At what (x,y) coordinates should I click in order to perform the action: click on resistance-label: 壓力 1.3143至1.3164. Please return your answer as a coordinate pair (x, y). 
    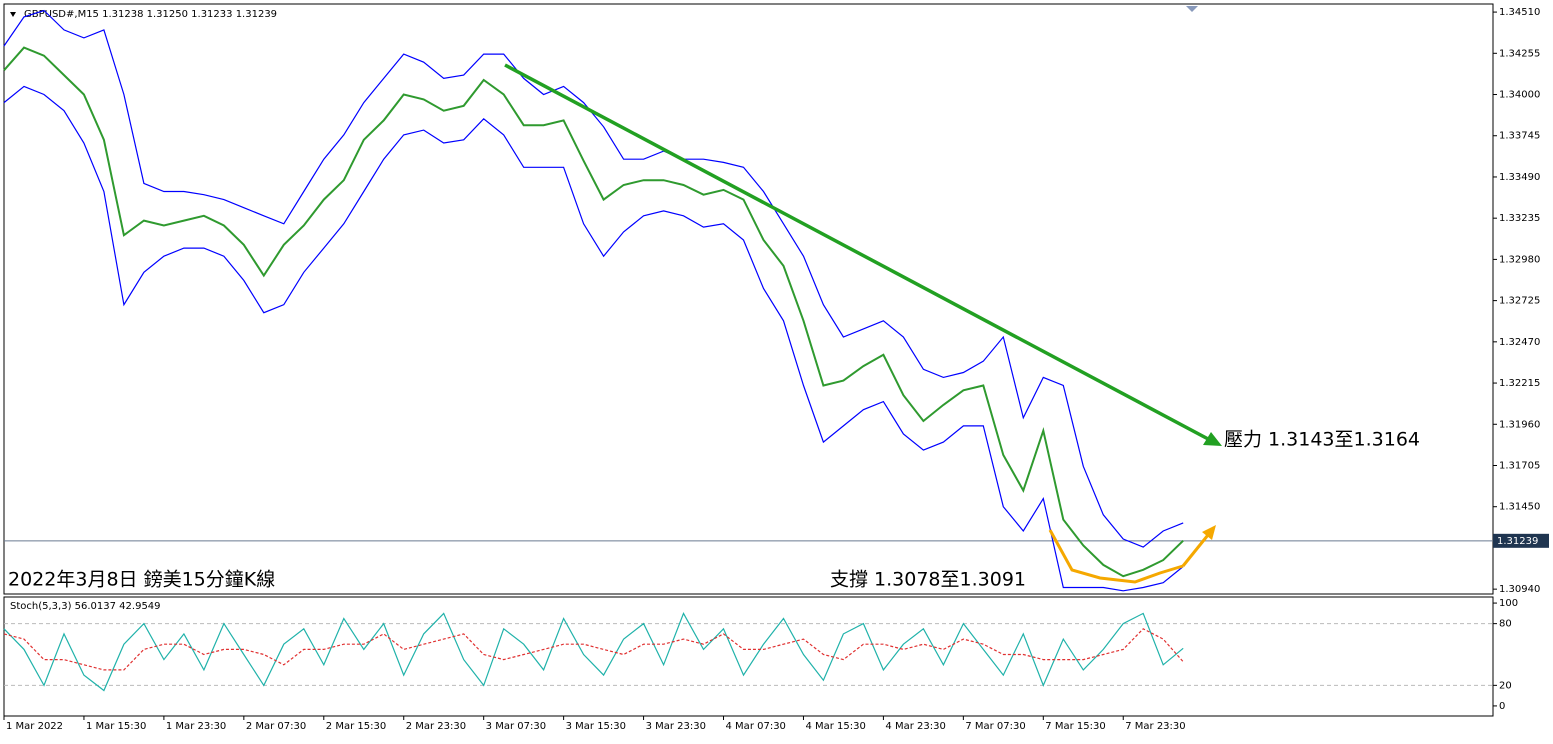
    Looking at the image, I should click on (1322, 440).